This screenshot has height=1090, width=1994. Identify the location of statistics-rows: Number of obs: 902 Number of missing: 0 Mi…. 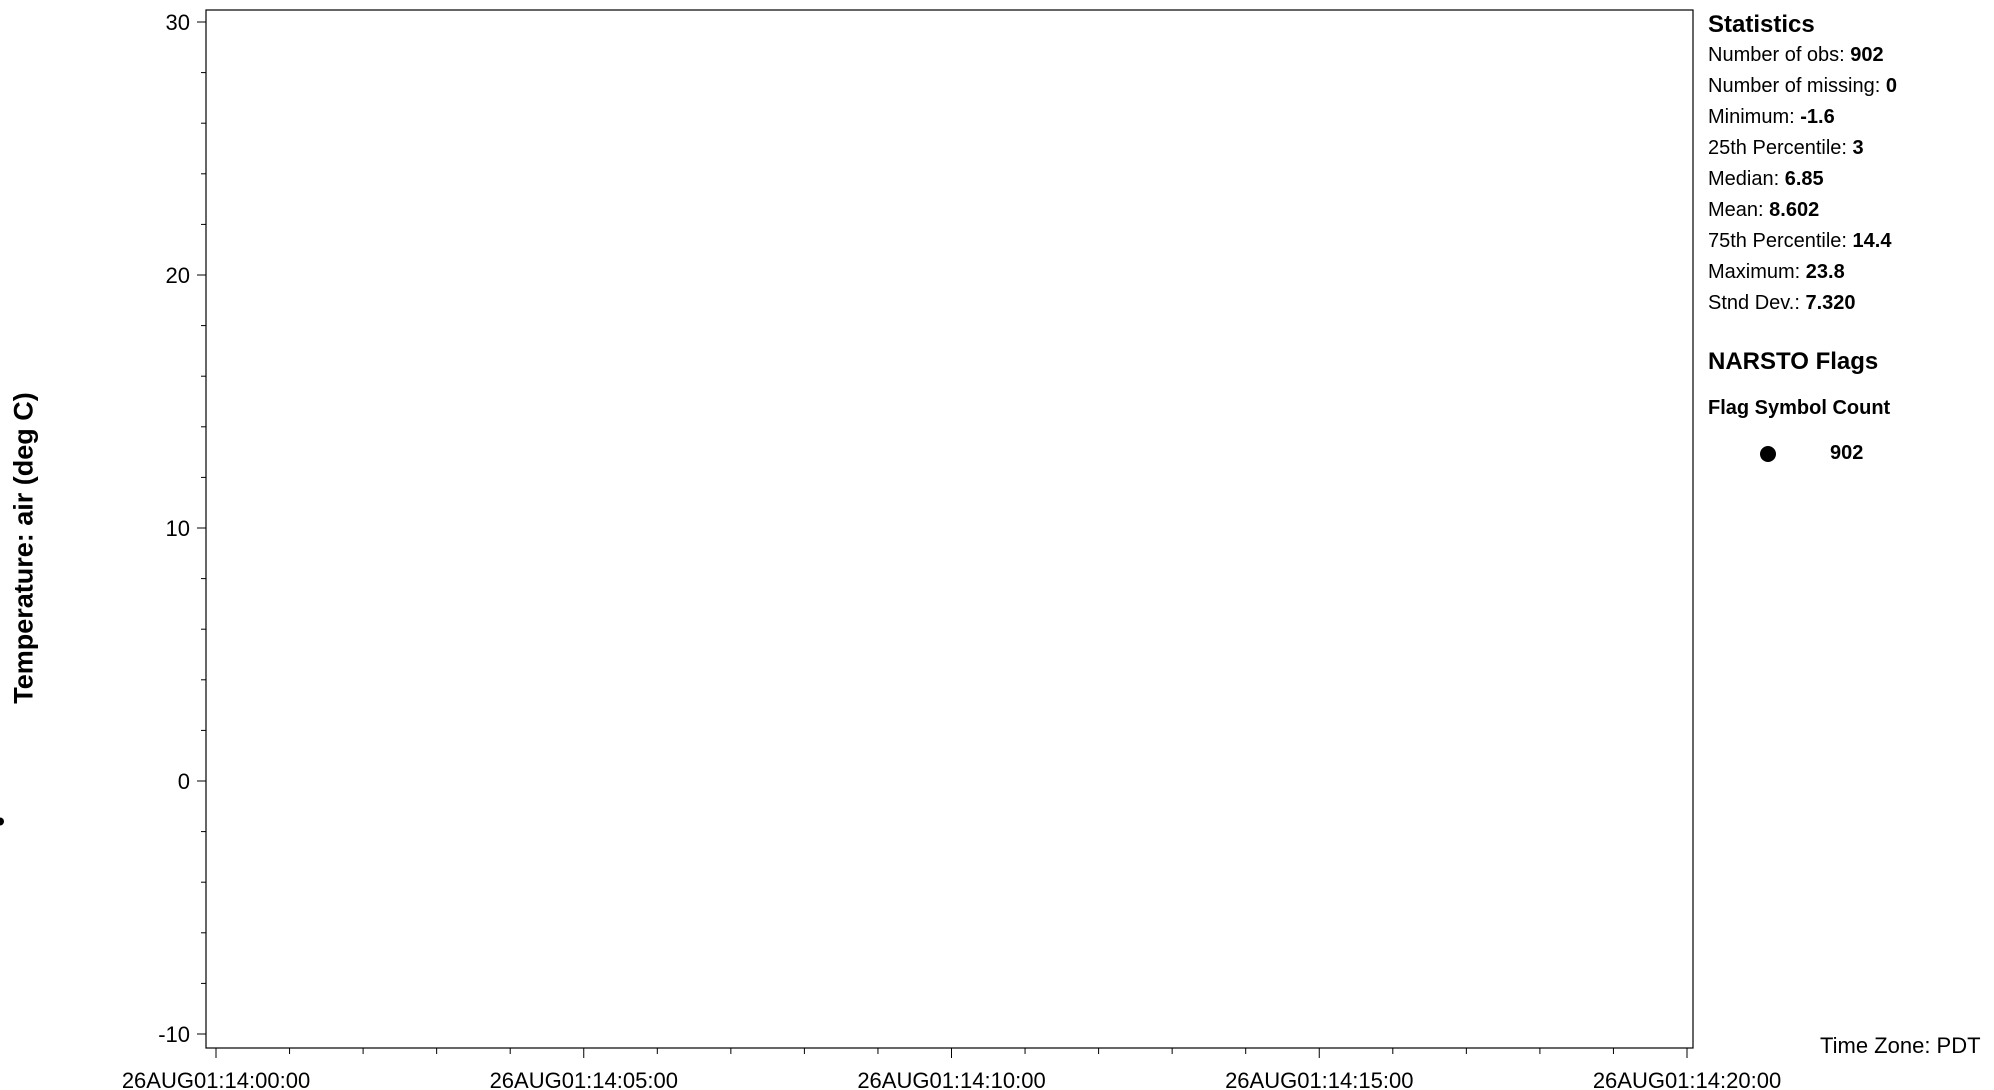
(1802, 179).